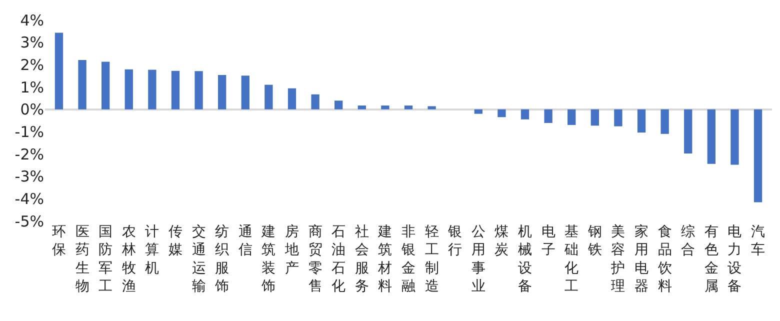  Describe the element at coordinates (82, 259) in the screenshot. I see `x-tick-label: 医药生物` at that location.